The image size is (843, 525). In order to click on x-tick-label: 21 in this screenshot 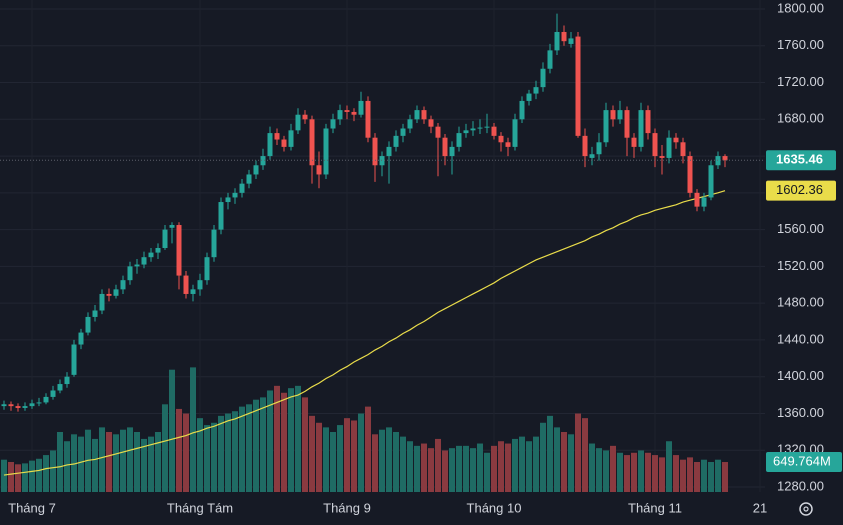, I will do `click(760, 507)`.